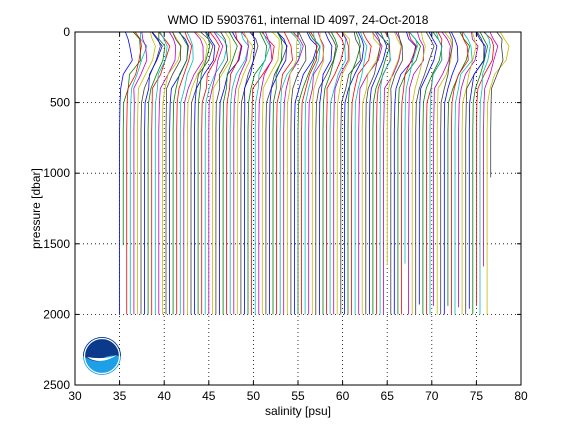  Describe the element at coordinates (36, 208) in the screenshot. I see `y-axis-label: pressure [dbar]` at that location.